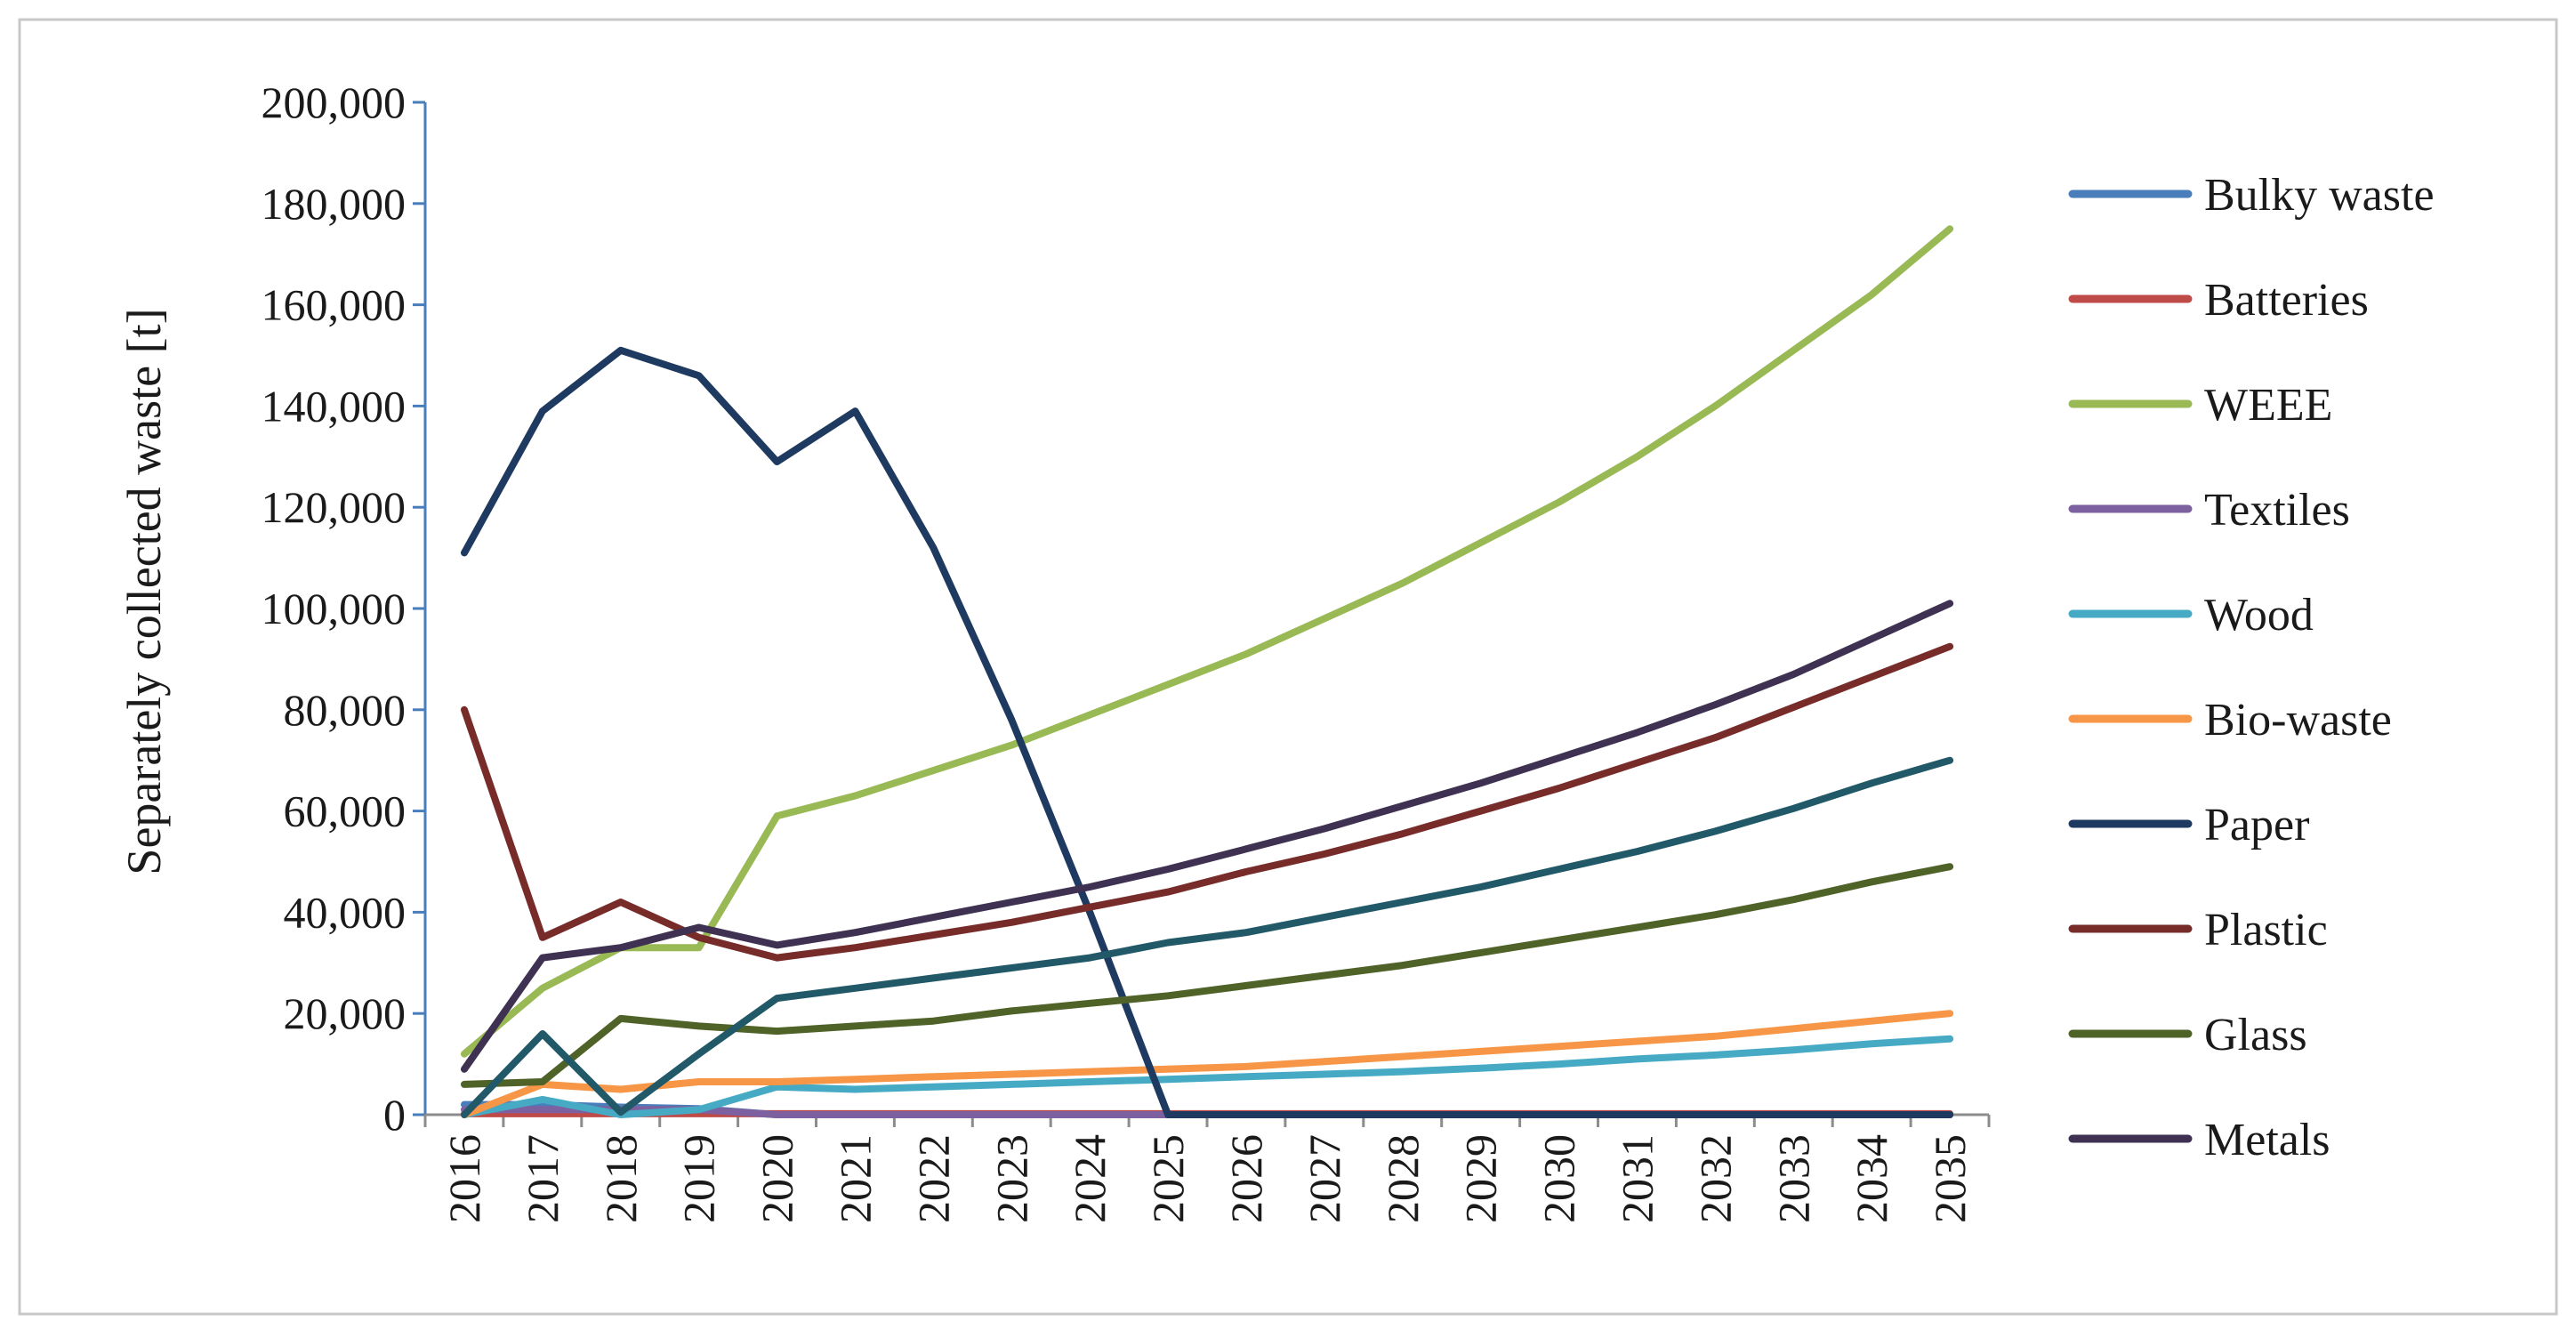 Image resolution: width=2576 pixels, height=1338 pixels. I want to click on y-tick-label: 140,000, so click(334, 406).